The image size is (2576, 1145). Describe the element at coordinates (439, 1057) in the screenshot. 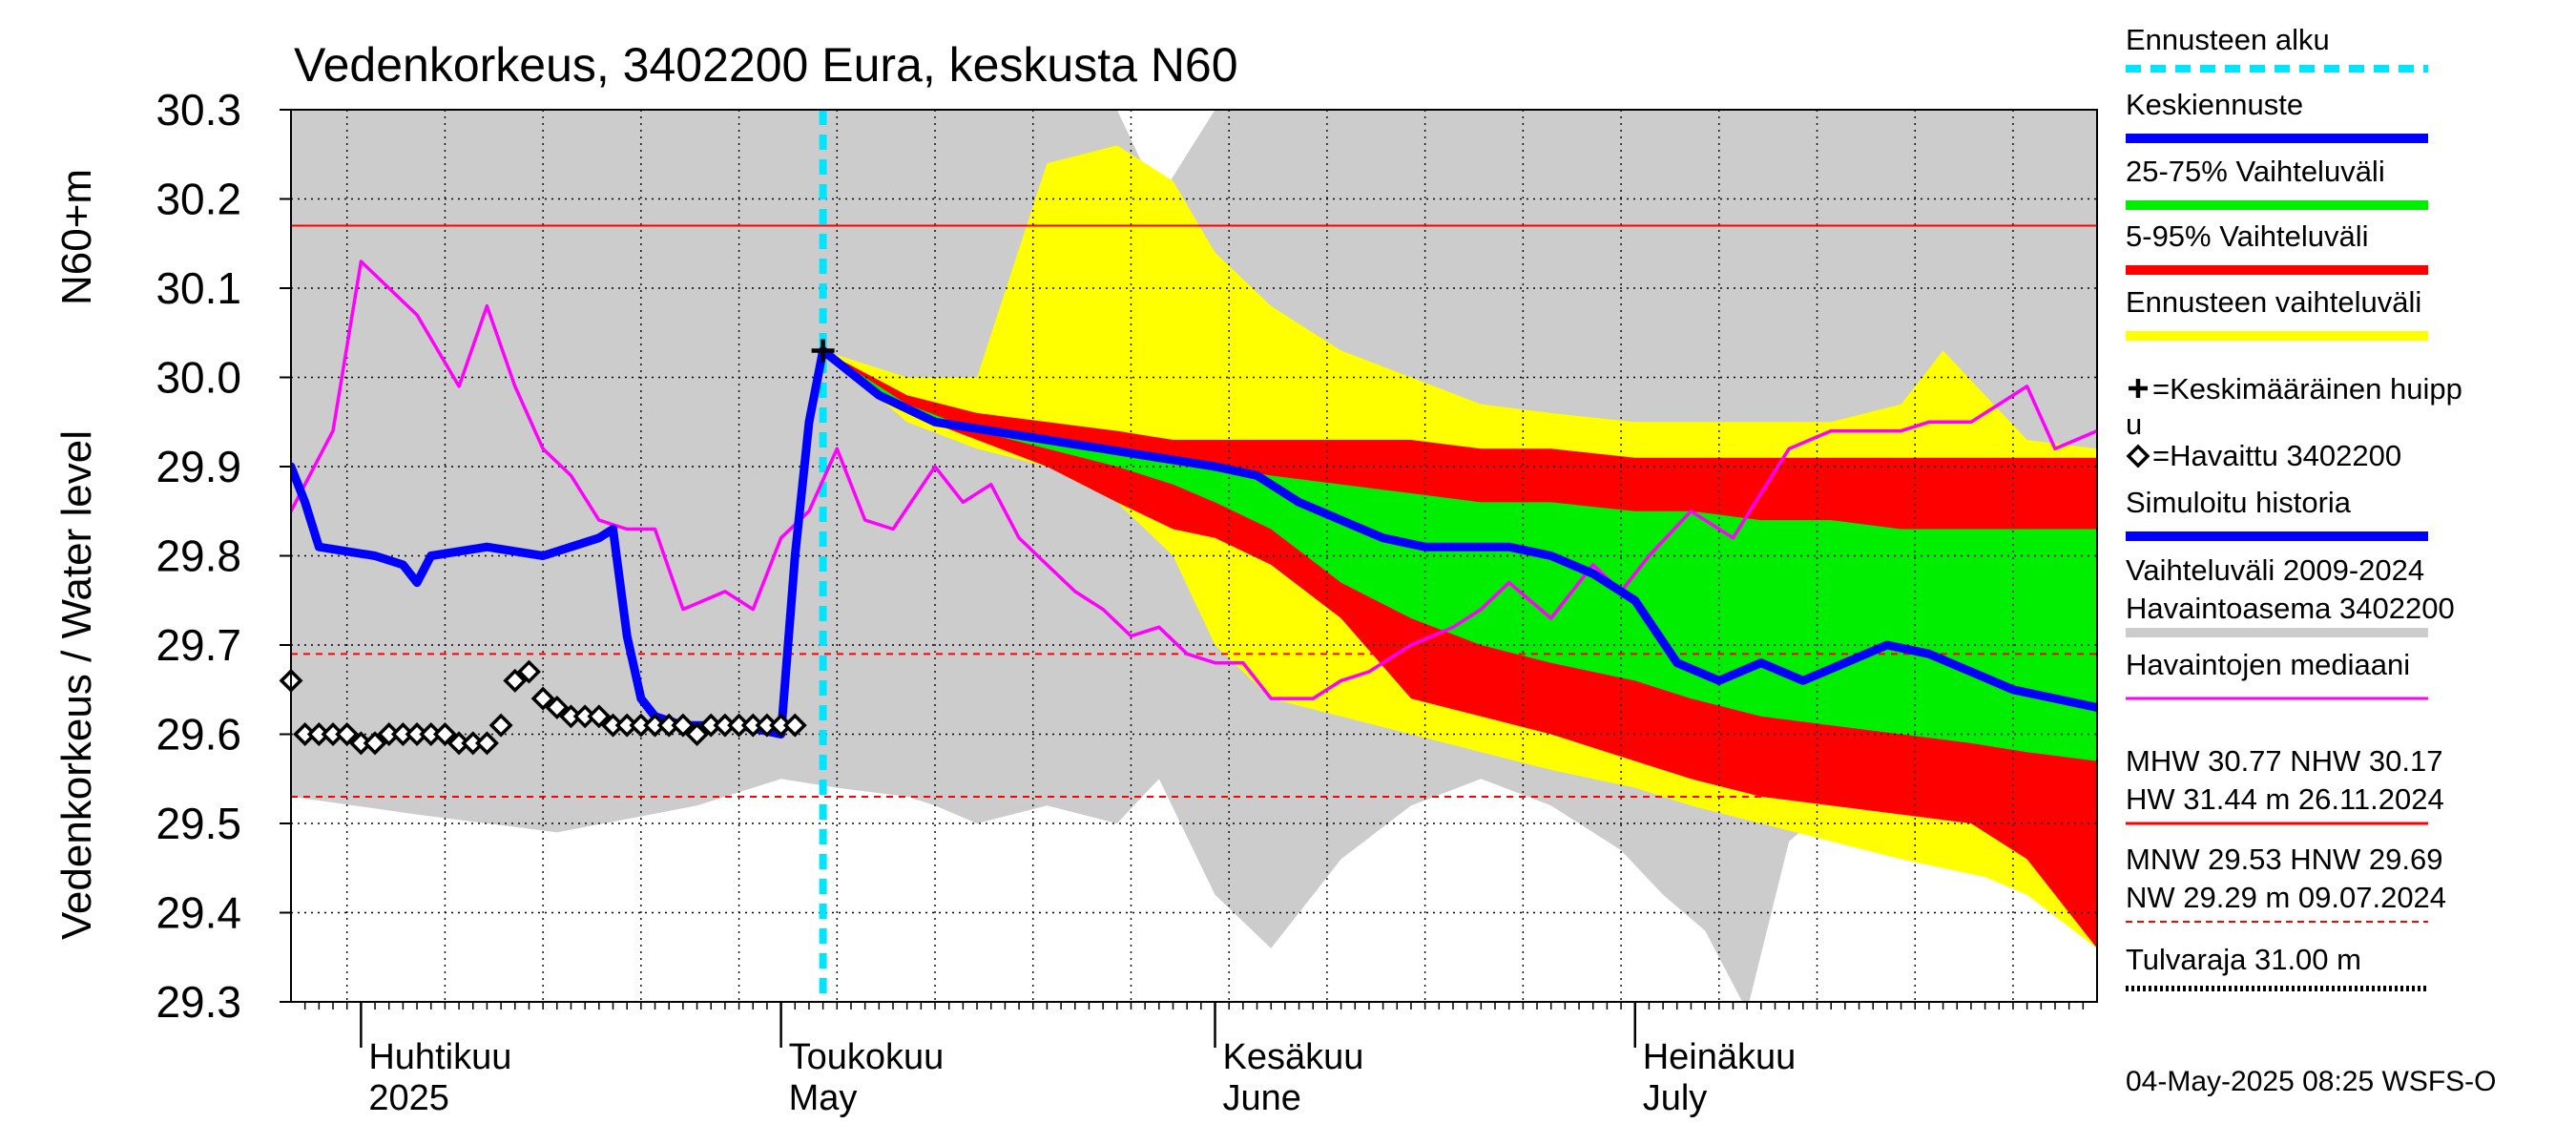

I see `x-month-label: Huhtikuu` at that location.